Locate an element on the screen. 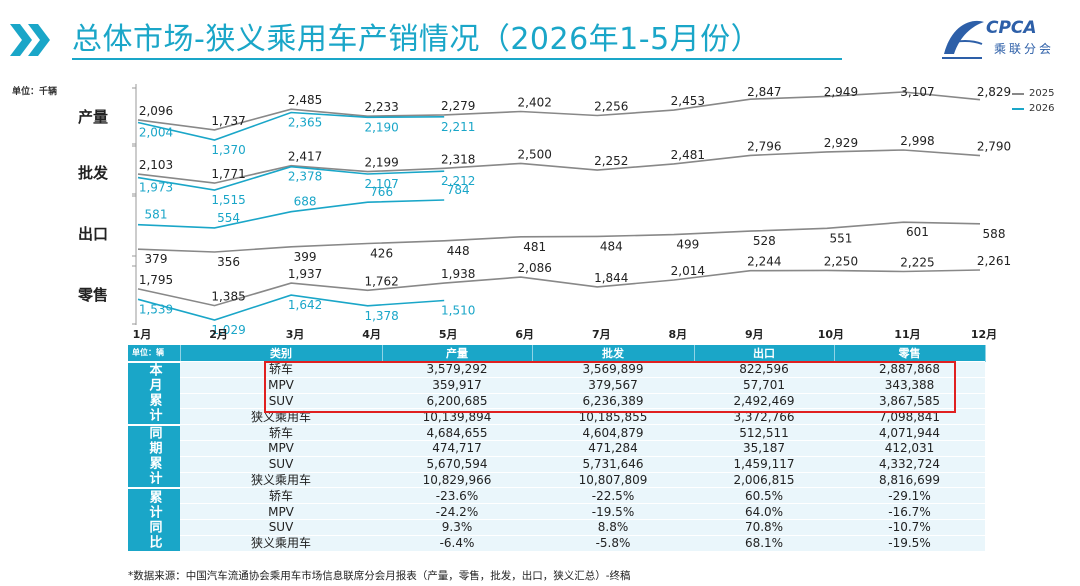  table-row: 同期累计 轿车 4,684,655 4,604,879 512,511 4,071,944 is located at coordinates (556, 455).